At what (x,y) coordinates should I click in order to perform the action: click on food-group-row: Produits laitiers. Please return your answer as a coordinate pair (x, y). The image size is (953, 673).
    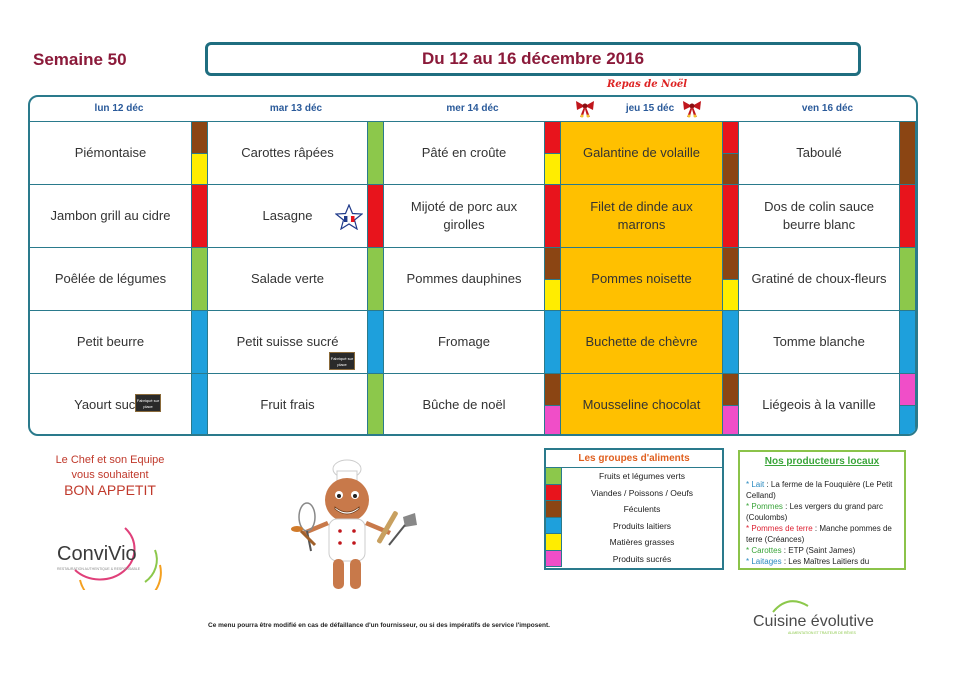
    Looking at the image, I should click on (634, 525).